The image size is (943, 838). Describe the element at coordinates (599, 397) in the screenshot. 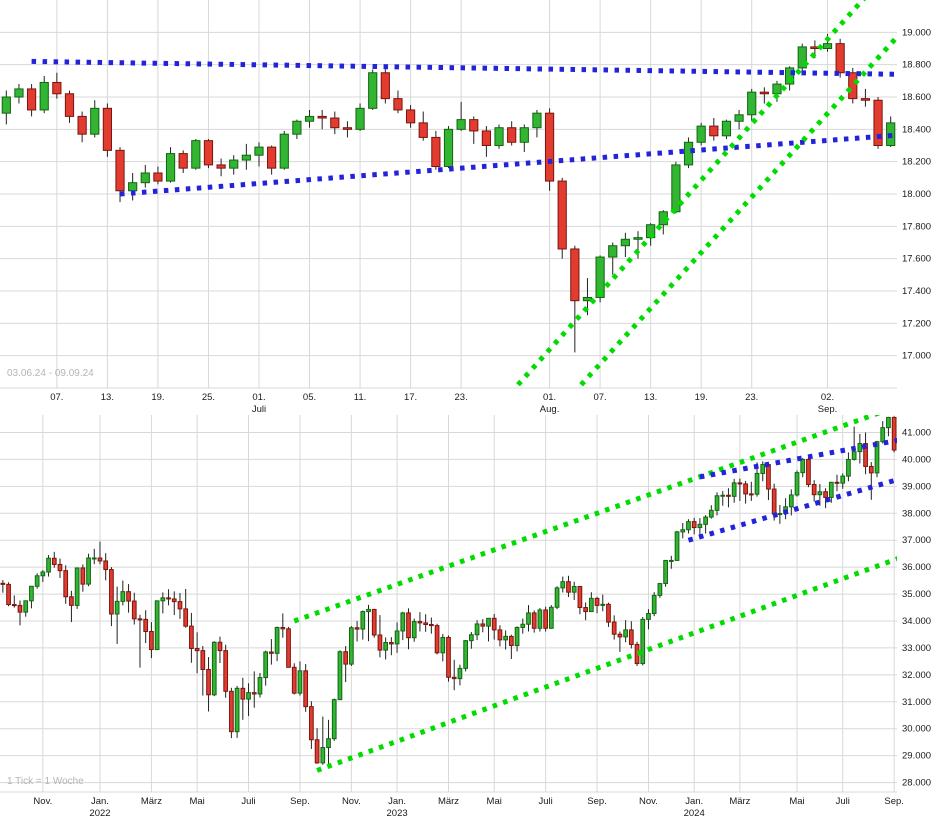

I see `x-axis-label: 07.` at that location.